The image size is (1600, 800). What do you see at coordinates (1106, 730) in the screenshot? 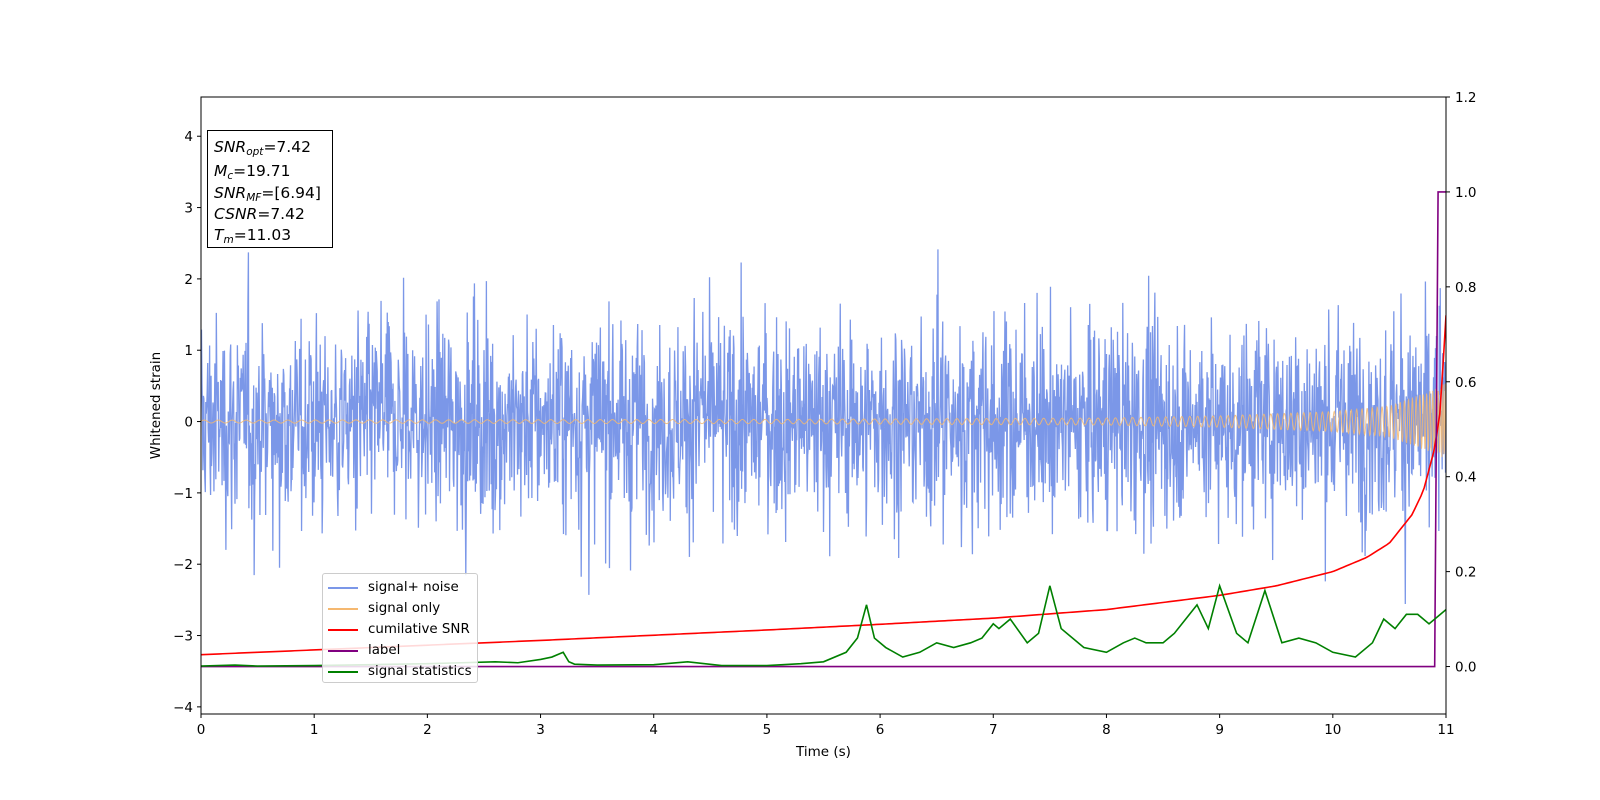
I see `x-tick-label: 8` at bounding box center [1106, 730].